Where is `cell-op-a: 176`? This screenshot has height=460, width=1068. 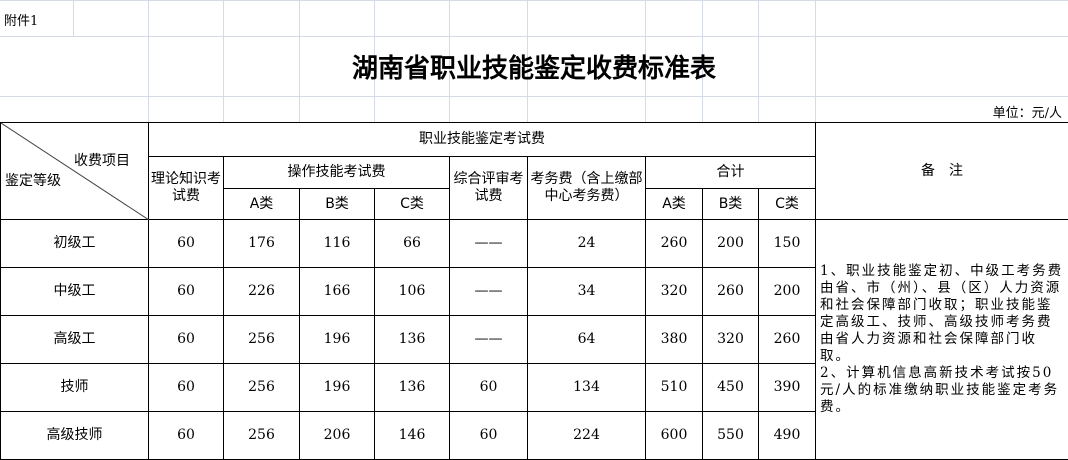 cell-op-a: 176 is located at coordinates (262, 244).